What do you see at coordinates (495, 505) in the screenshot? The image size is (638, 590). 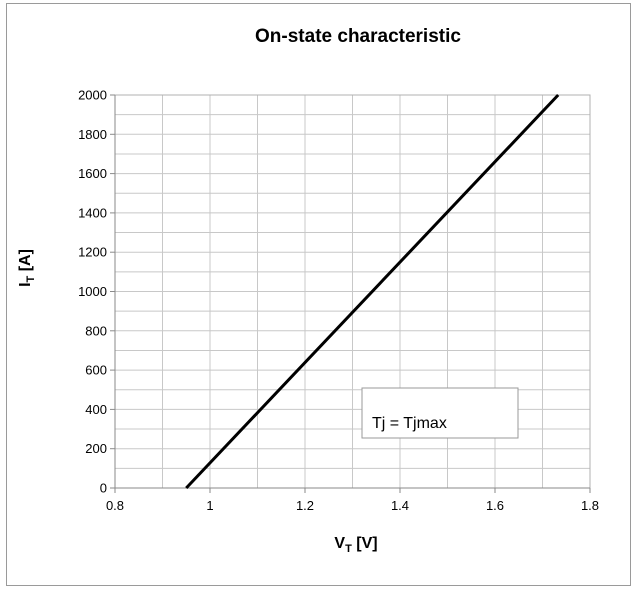 I see `x-tick-label: 1.6` at bounding box center [495, 505].